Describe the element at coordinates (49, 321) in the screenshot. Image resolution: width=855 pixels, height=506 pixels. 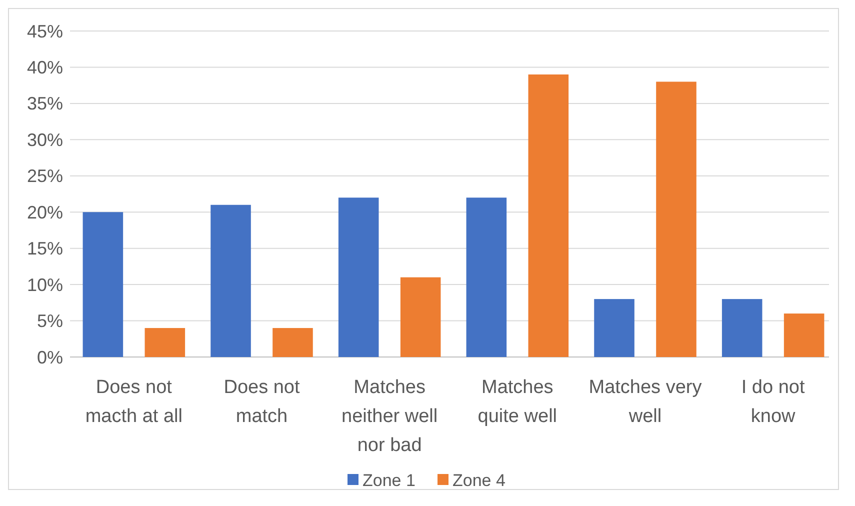
I see `y-tick-label: 5%` at that location.